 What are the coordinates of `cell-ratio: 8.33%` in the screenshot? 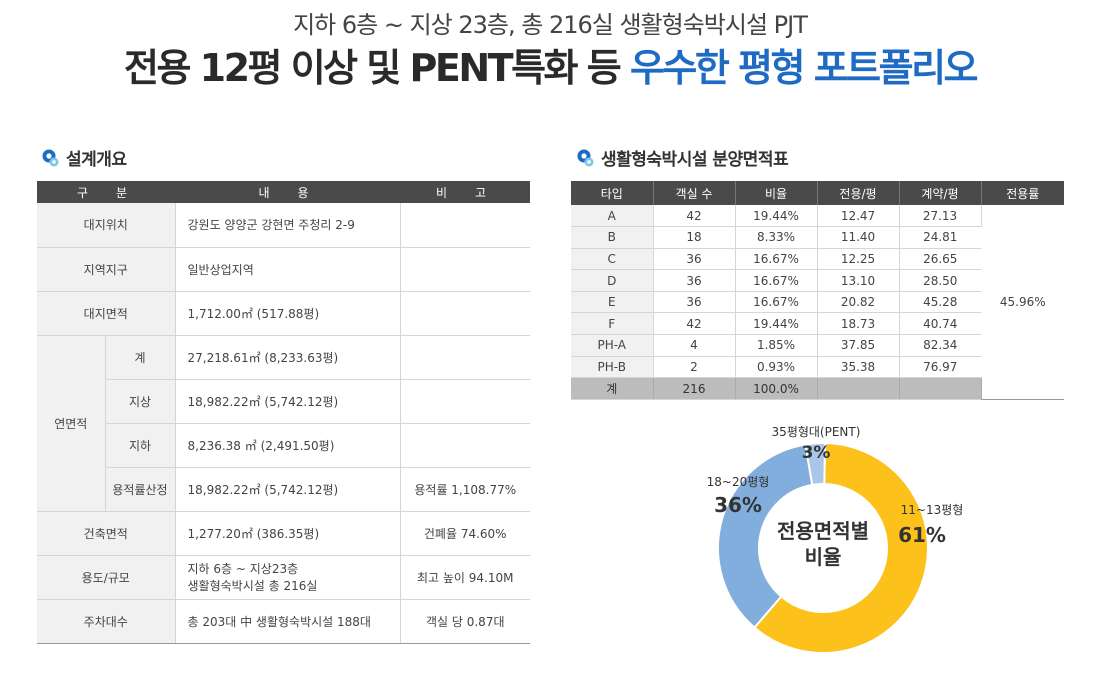 It's located at (776, 237).